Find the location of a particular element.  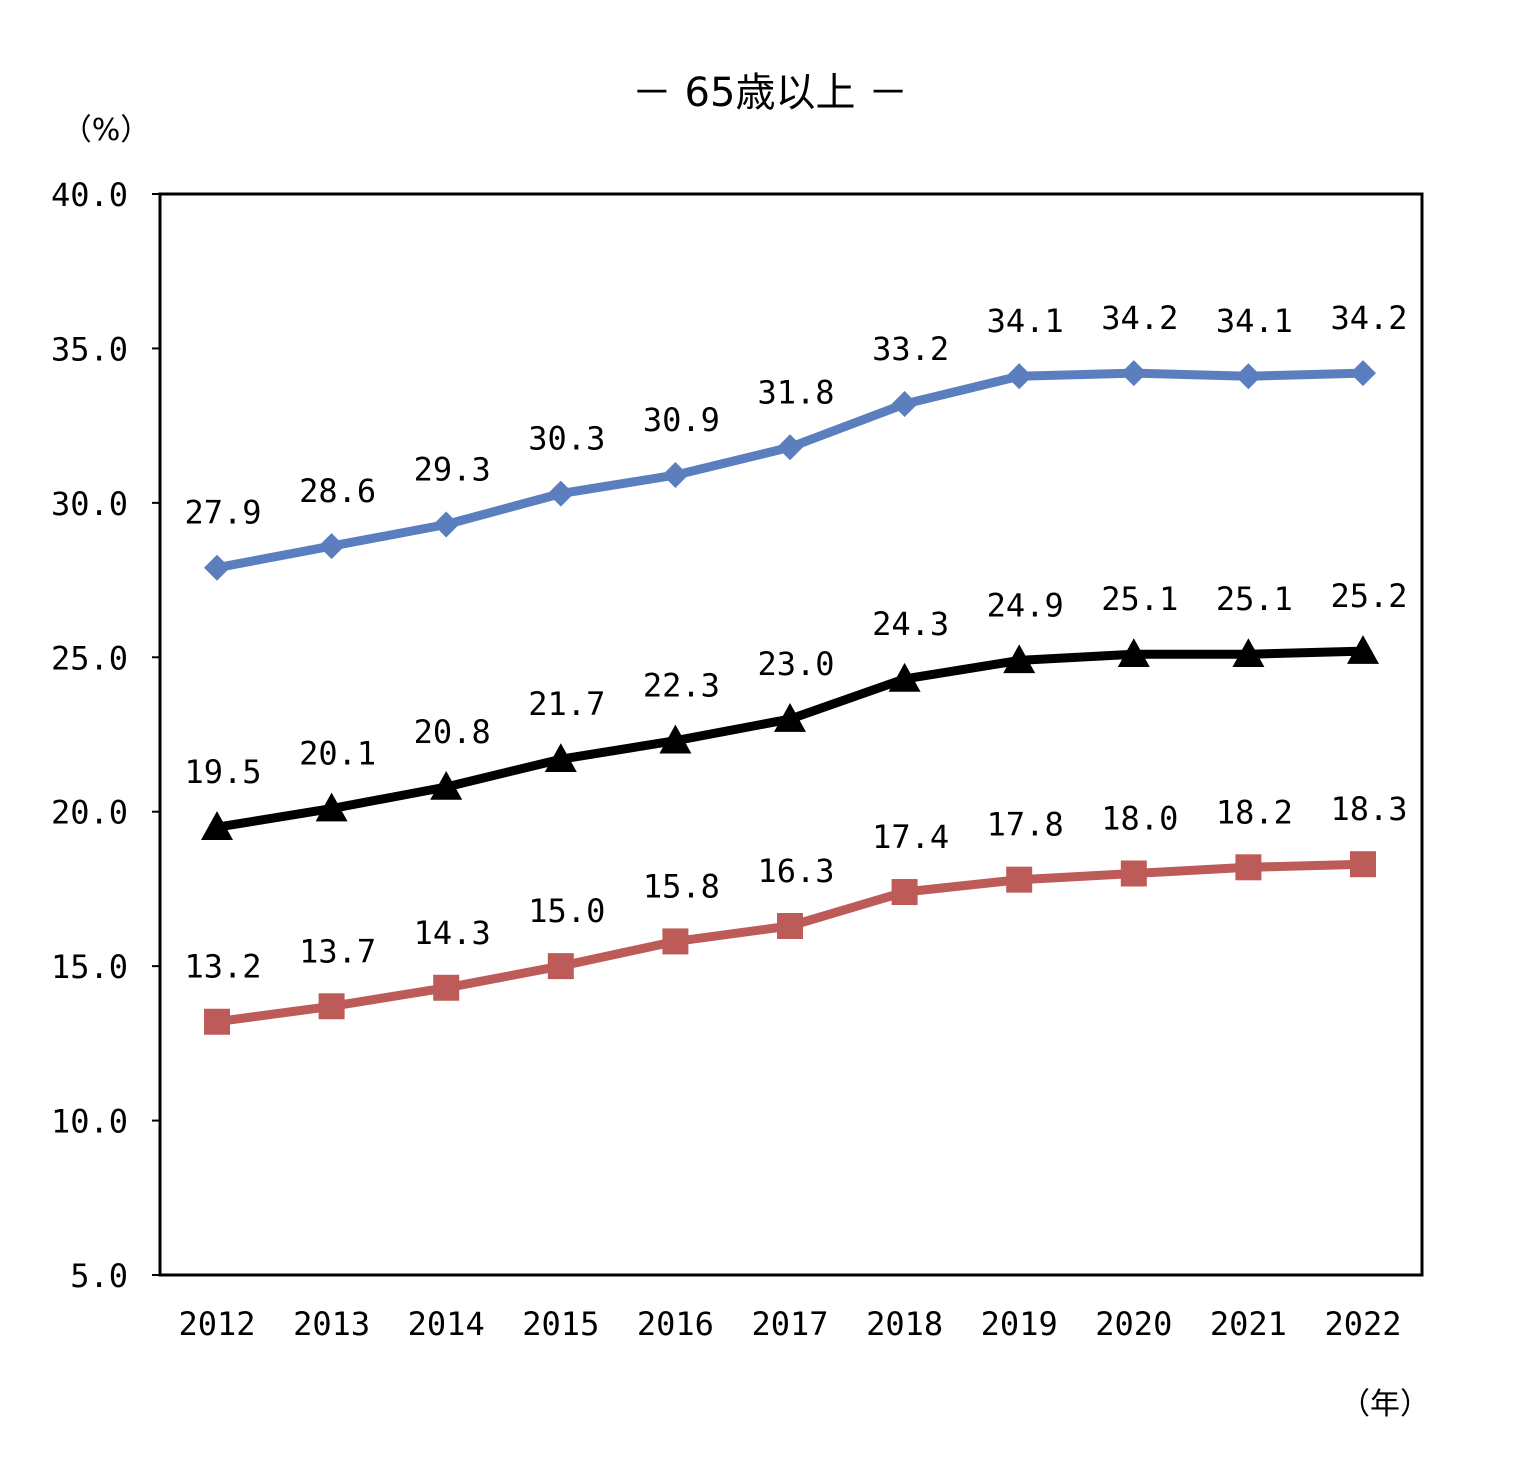

y-tick-label: 30.0 is located at coordinates (89, 504).